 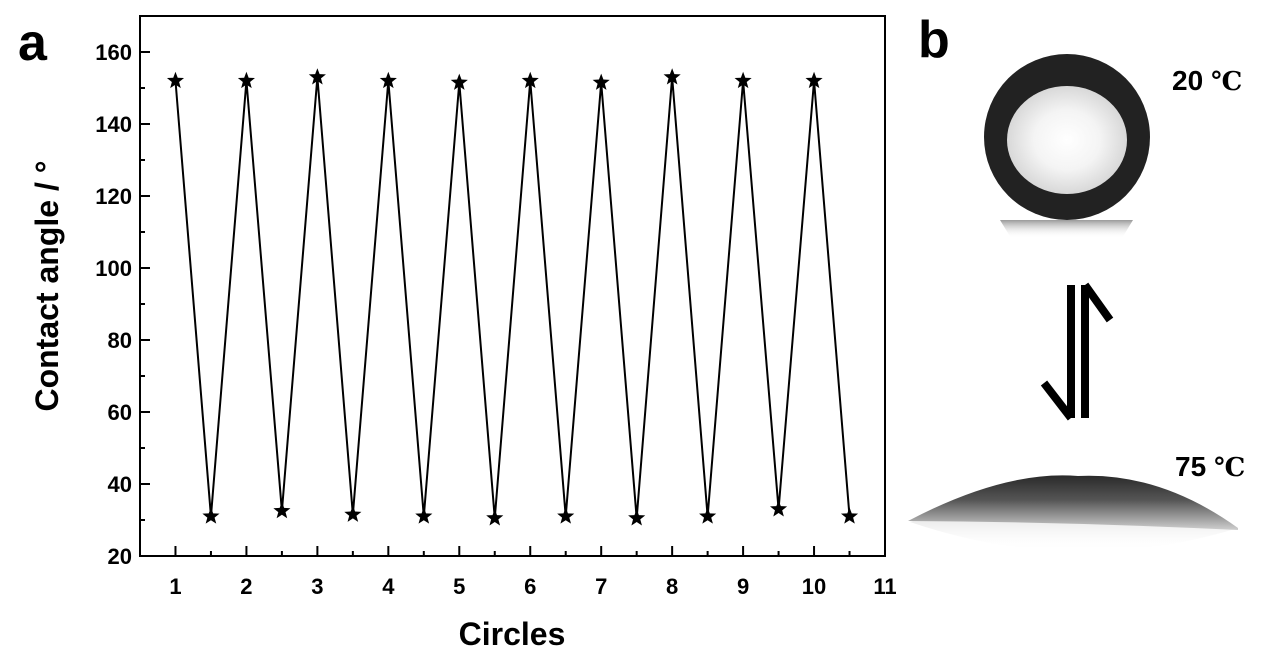 I want to click on x-tick-label: 7, so click(x=601, y=586).